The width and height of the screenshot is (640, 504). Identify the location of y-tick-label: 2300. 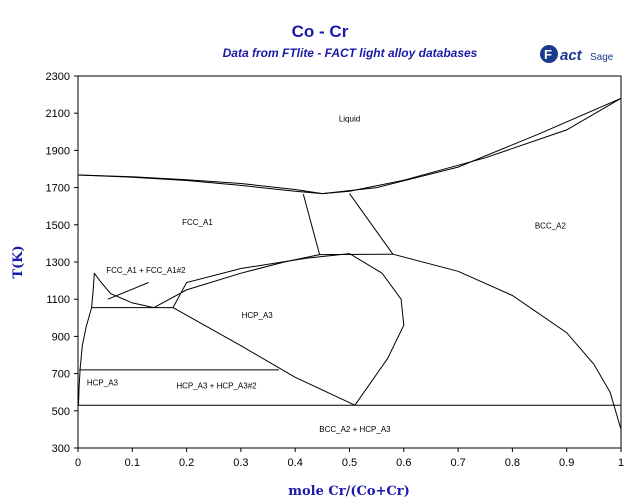
(58, 77).